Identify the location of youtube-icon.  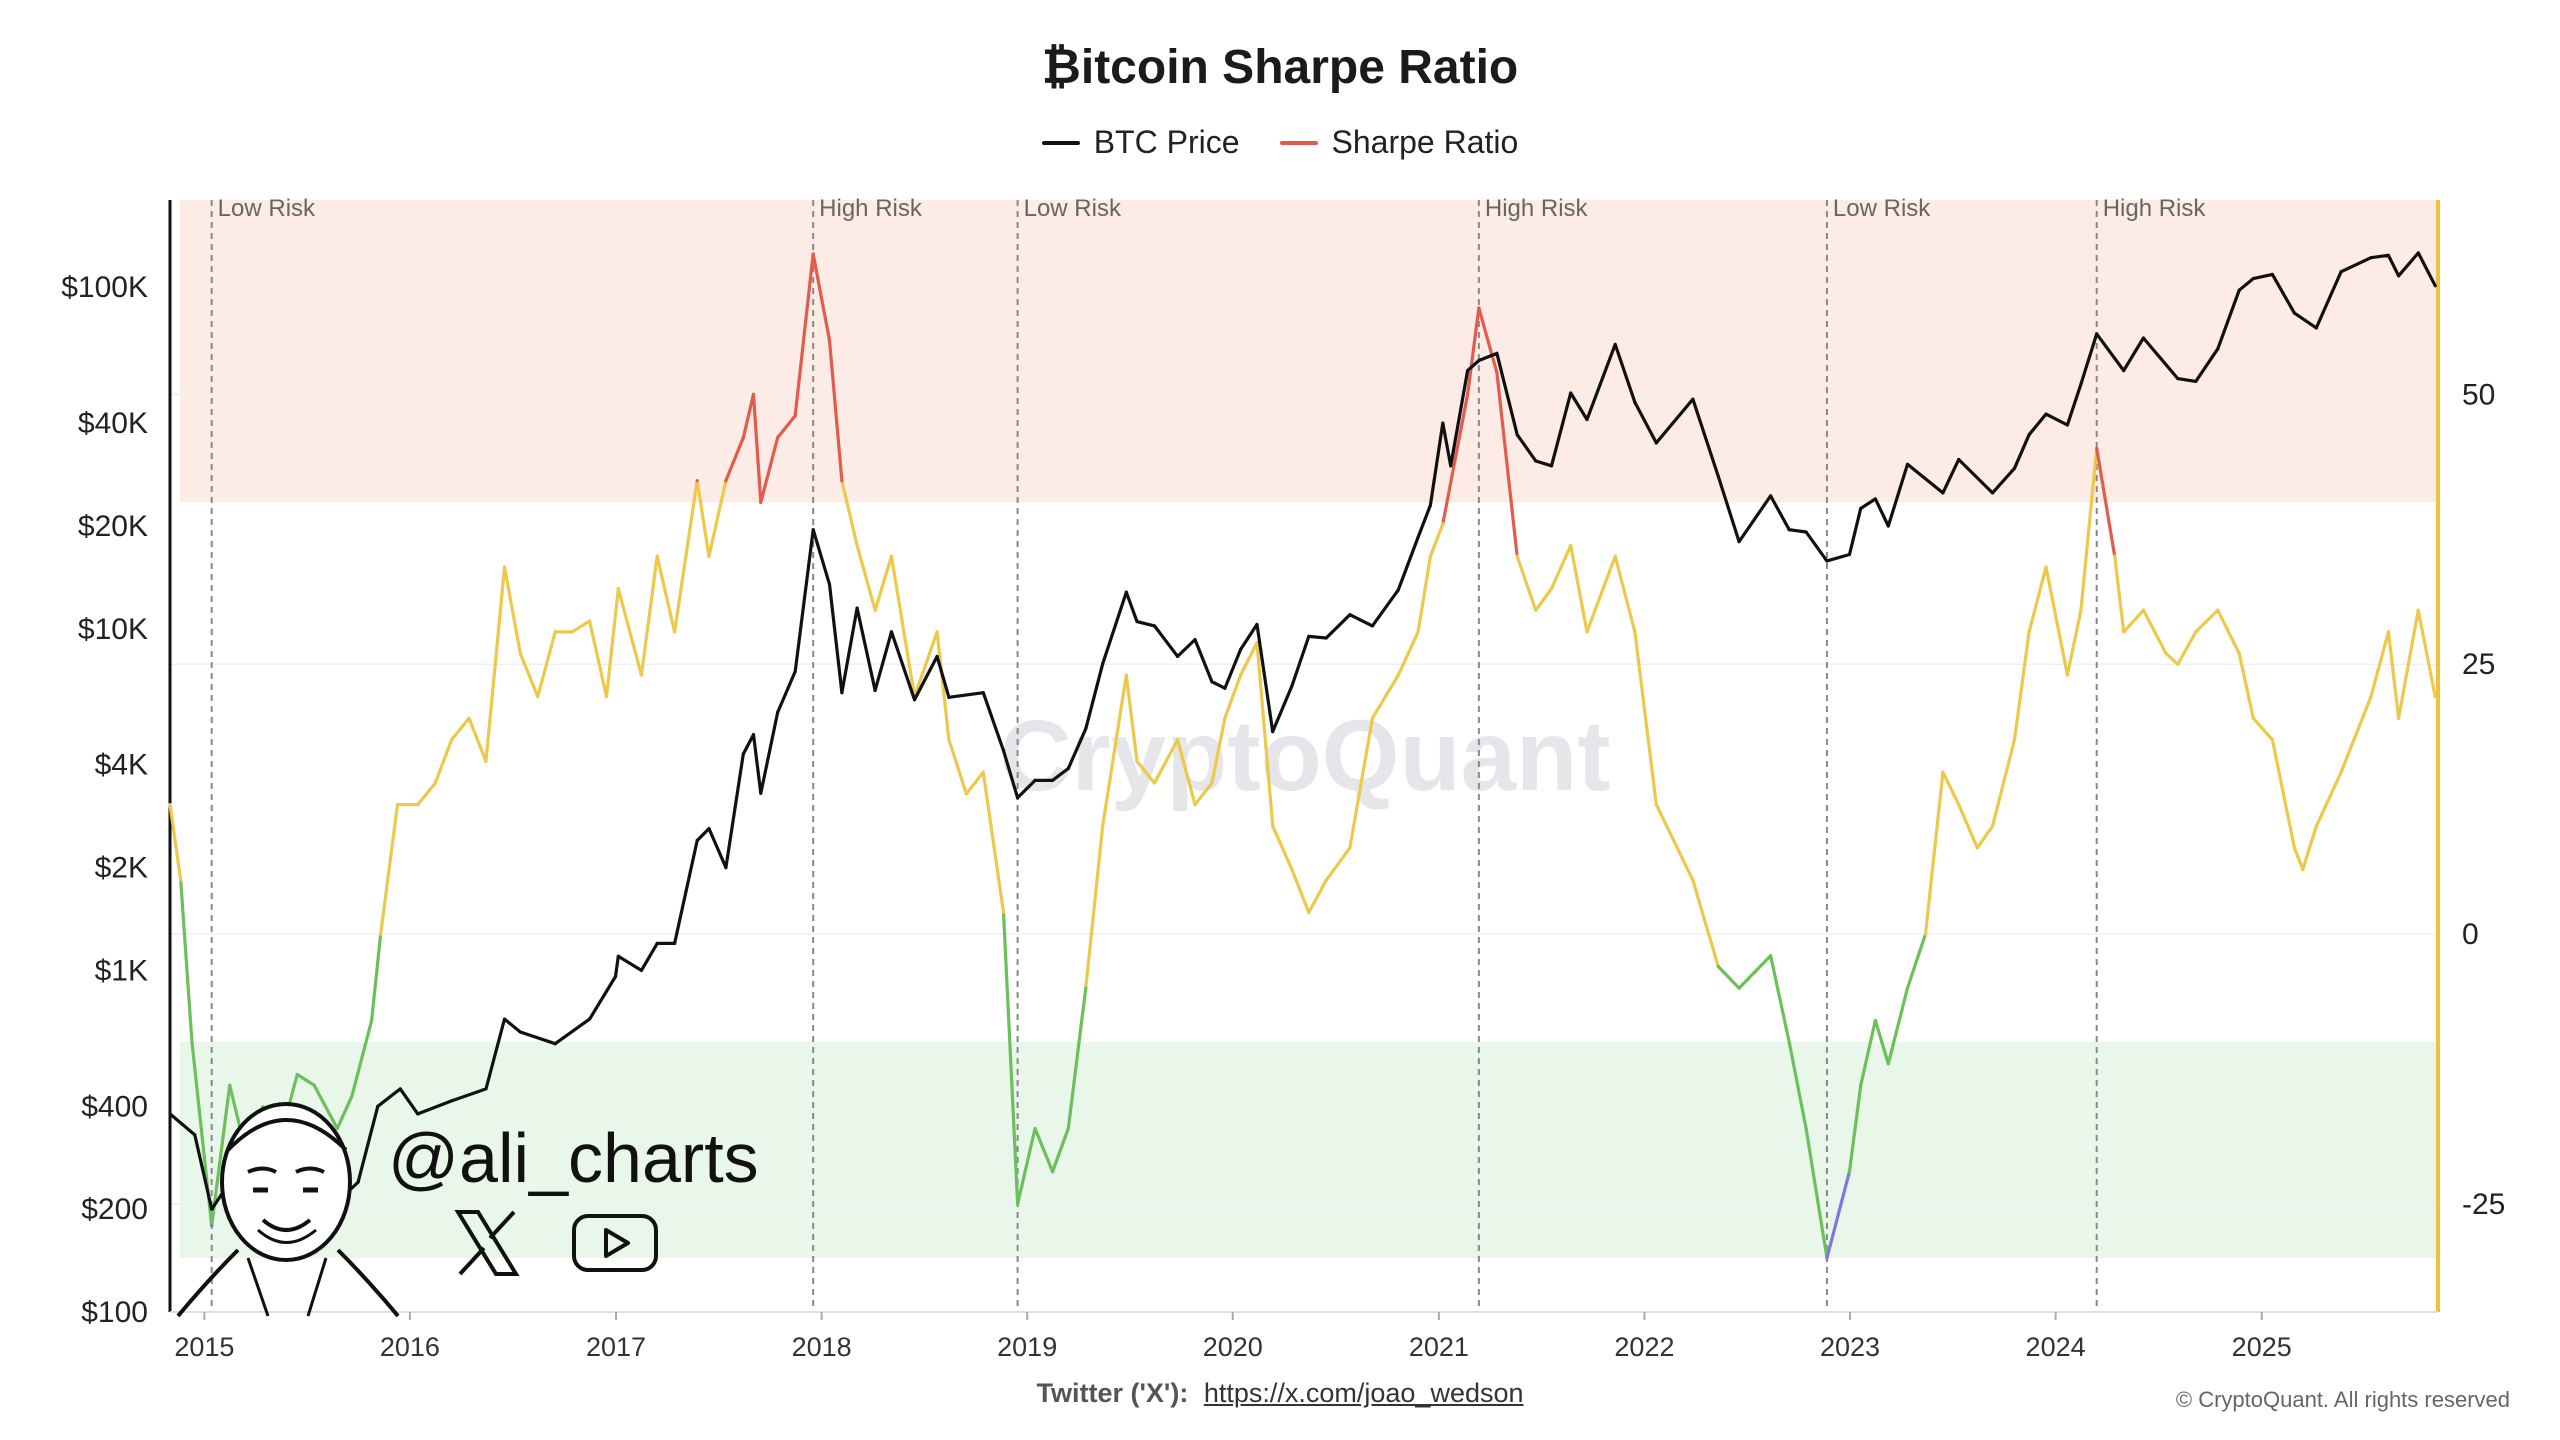
(615, 1243).